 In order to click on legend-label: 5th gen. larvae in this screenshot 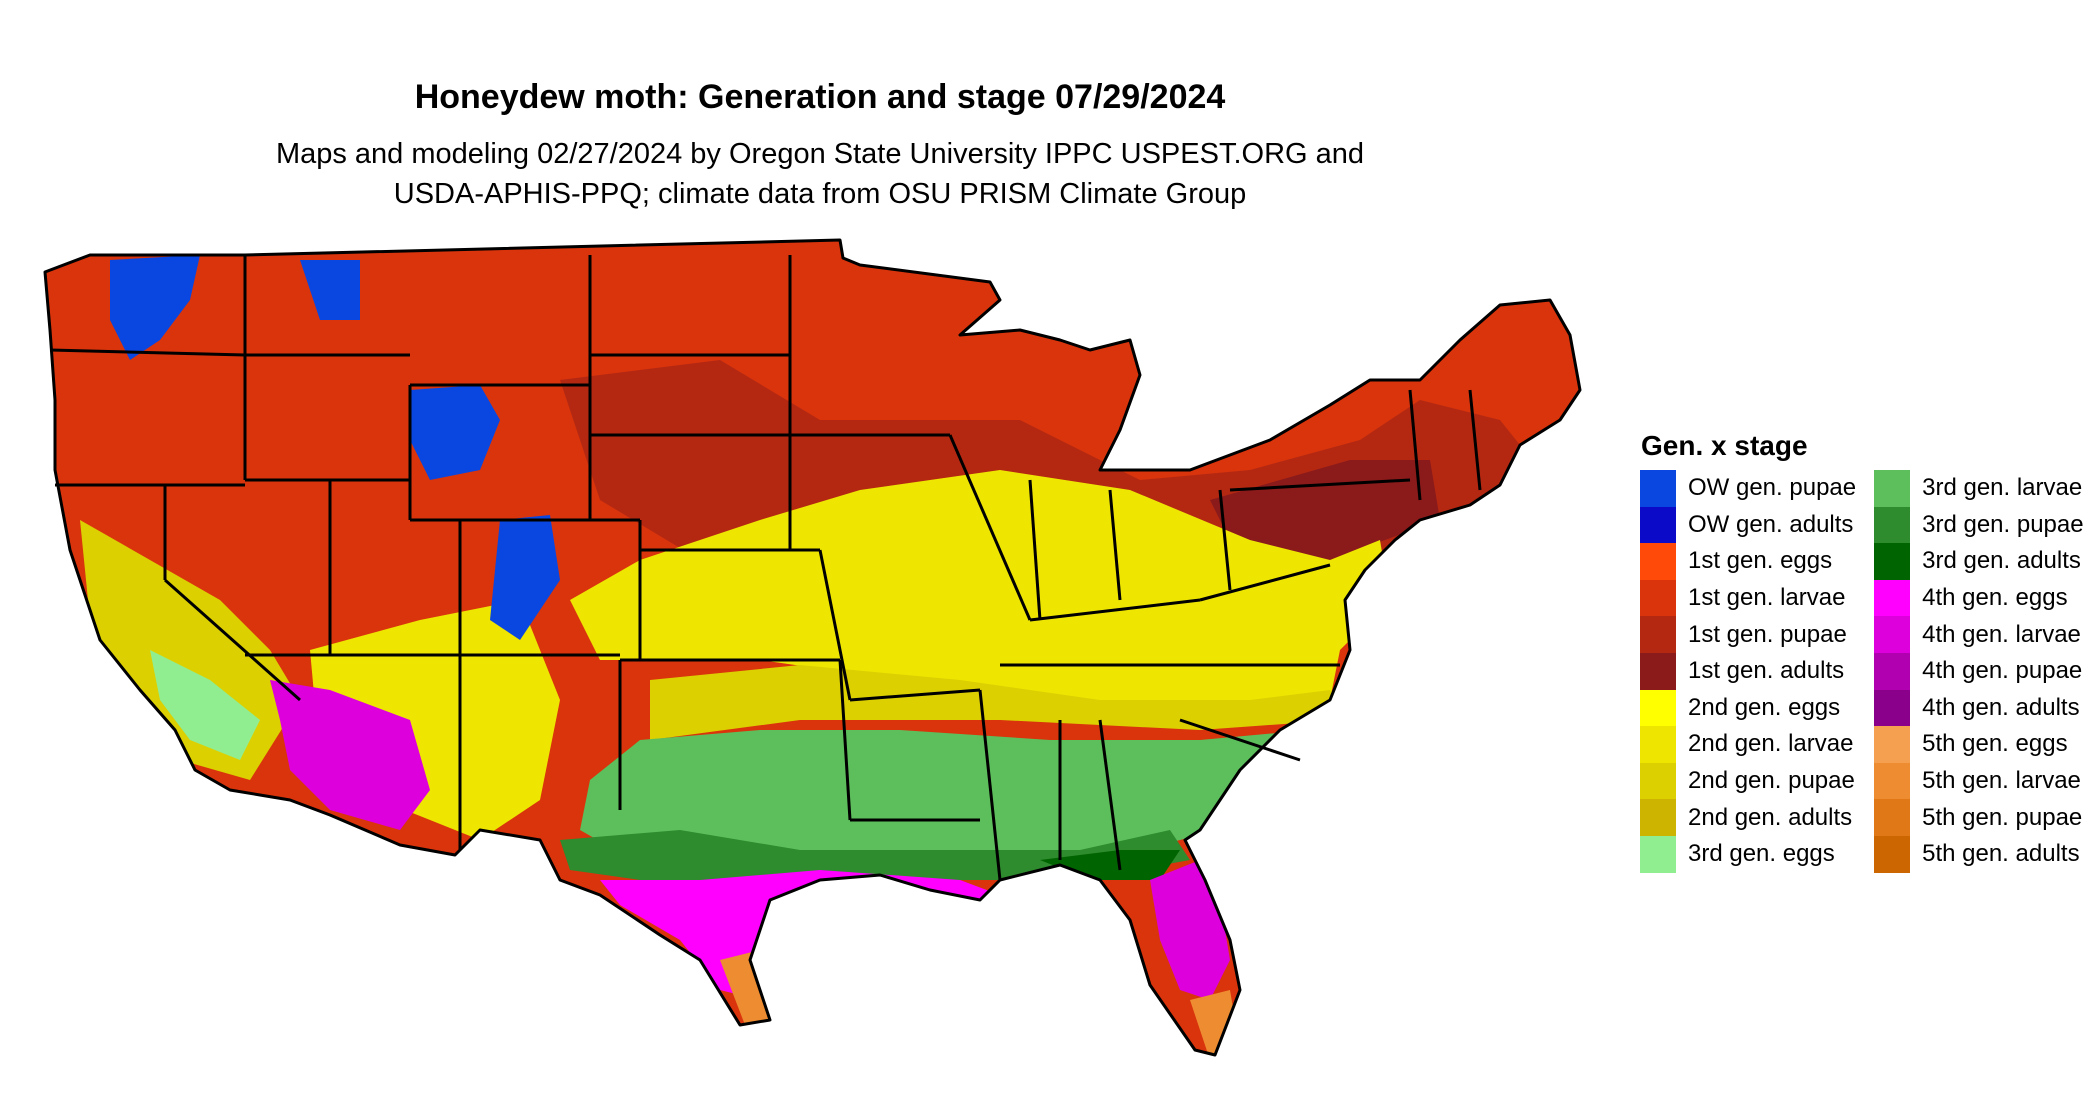, I will do `click(2001, 781)`.